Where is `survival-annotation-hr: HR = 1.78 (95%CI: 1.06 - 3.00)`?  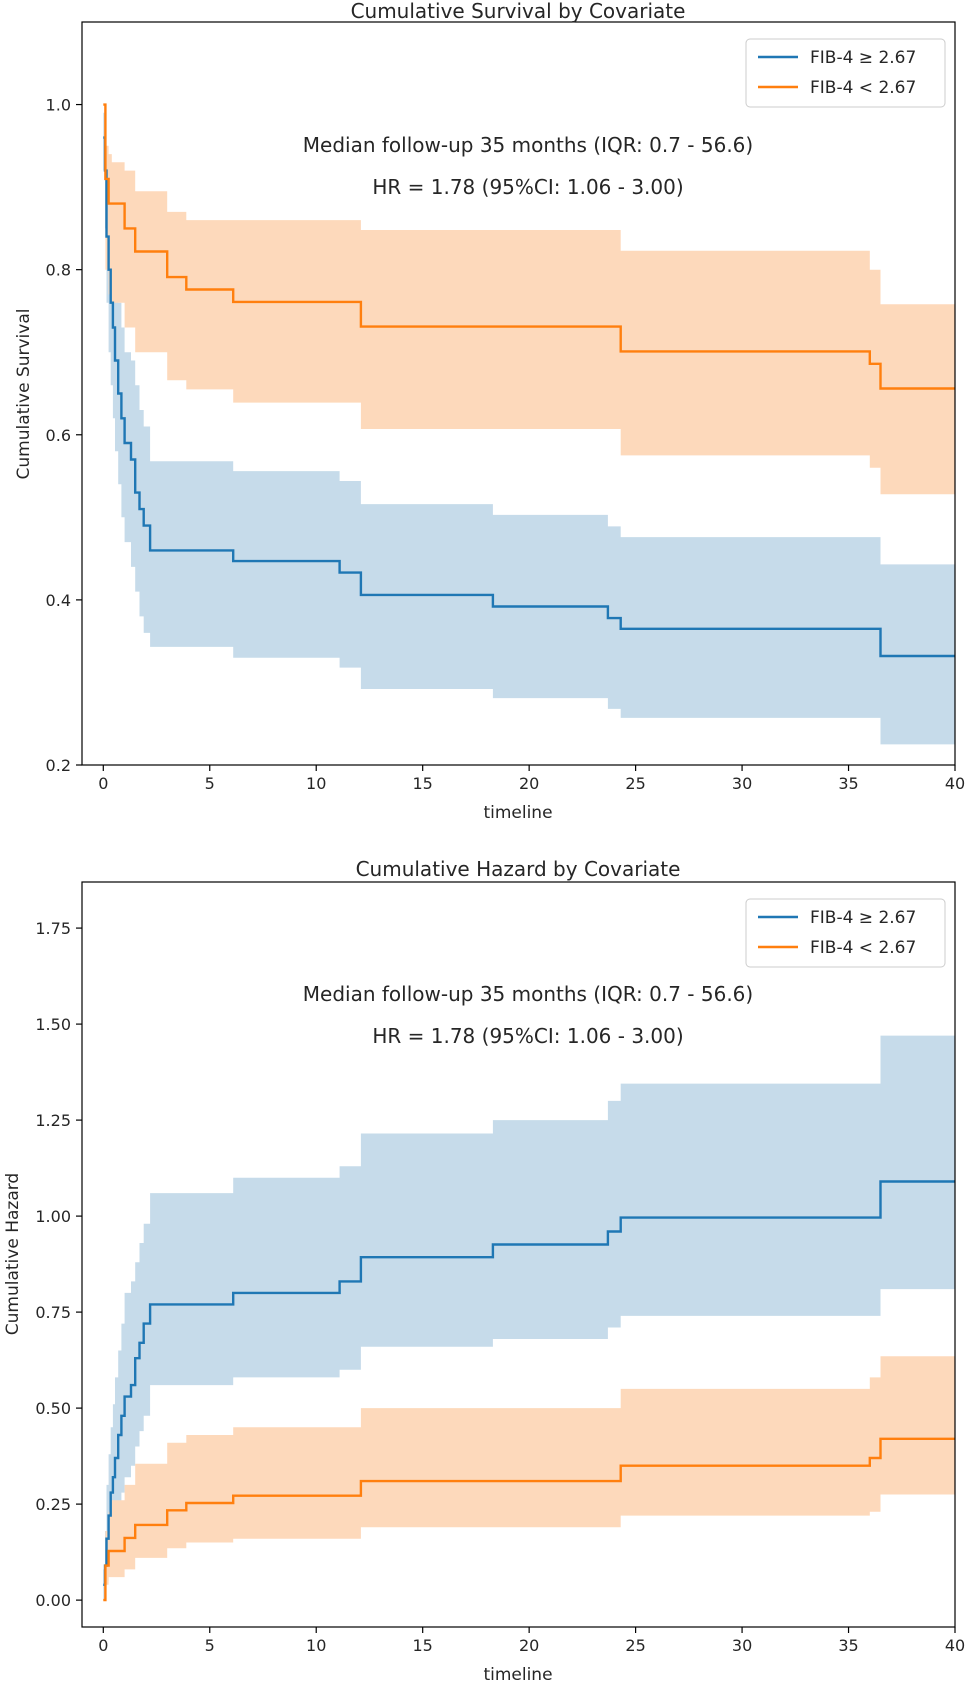
survival-annotation-hr: HR = 1.78 (95%CI: 1.06 - 3.00) is located at coordinates (527, 187).